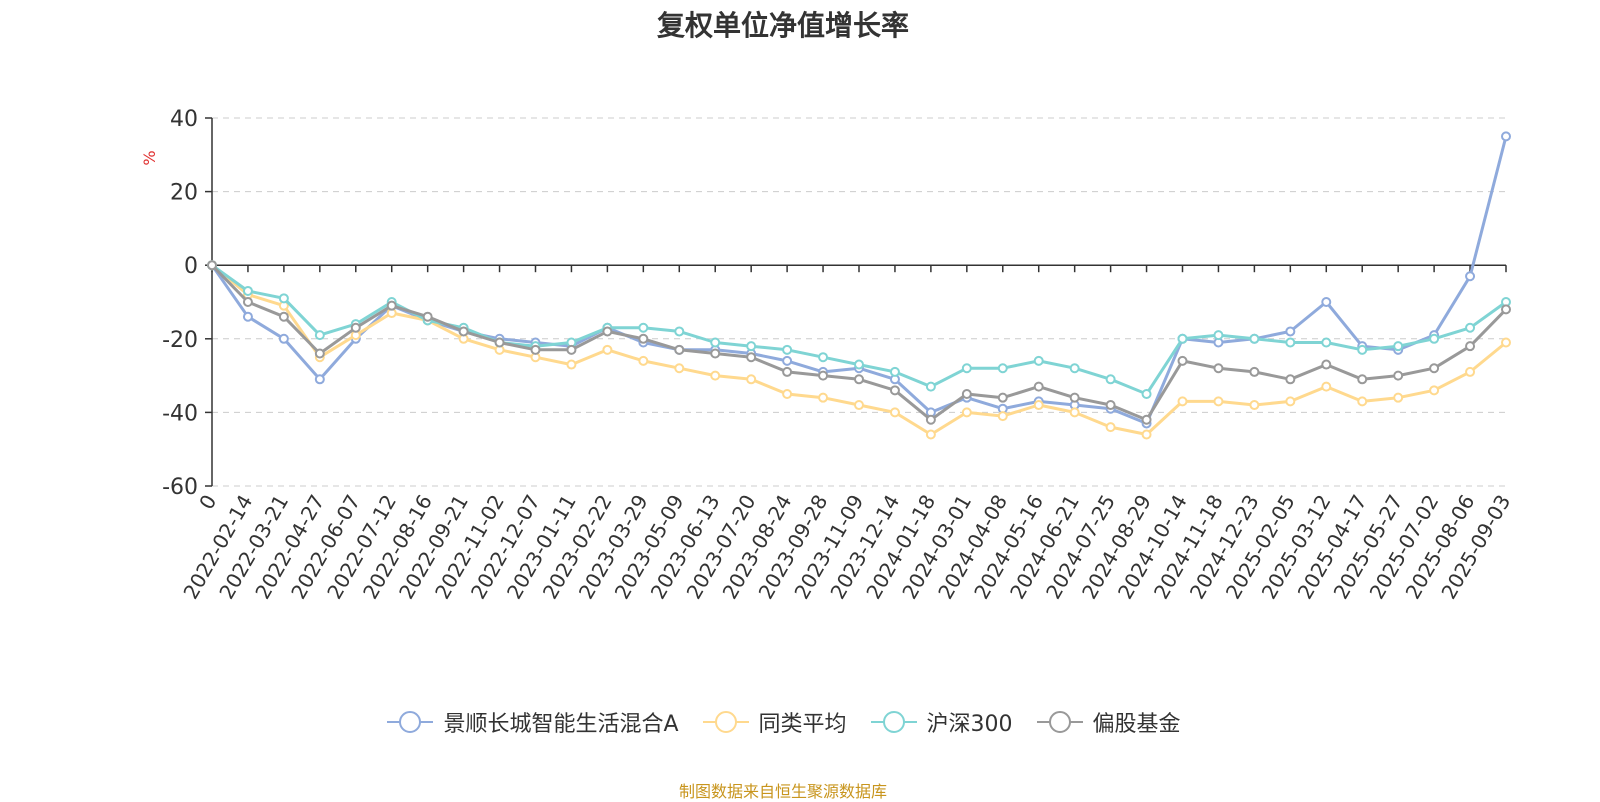  Describe the element at coordinates (184, 193) in the screenshot. I see `y-tick-label: 20` at that location.